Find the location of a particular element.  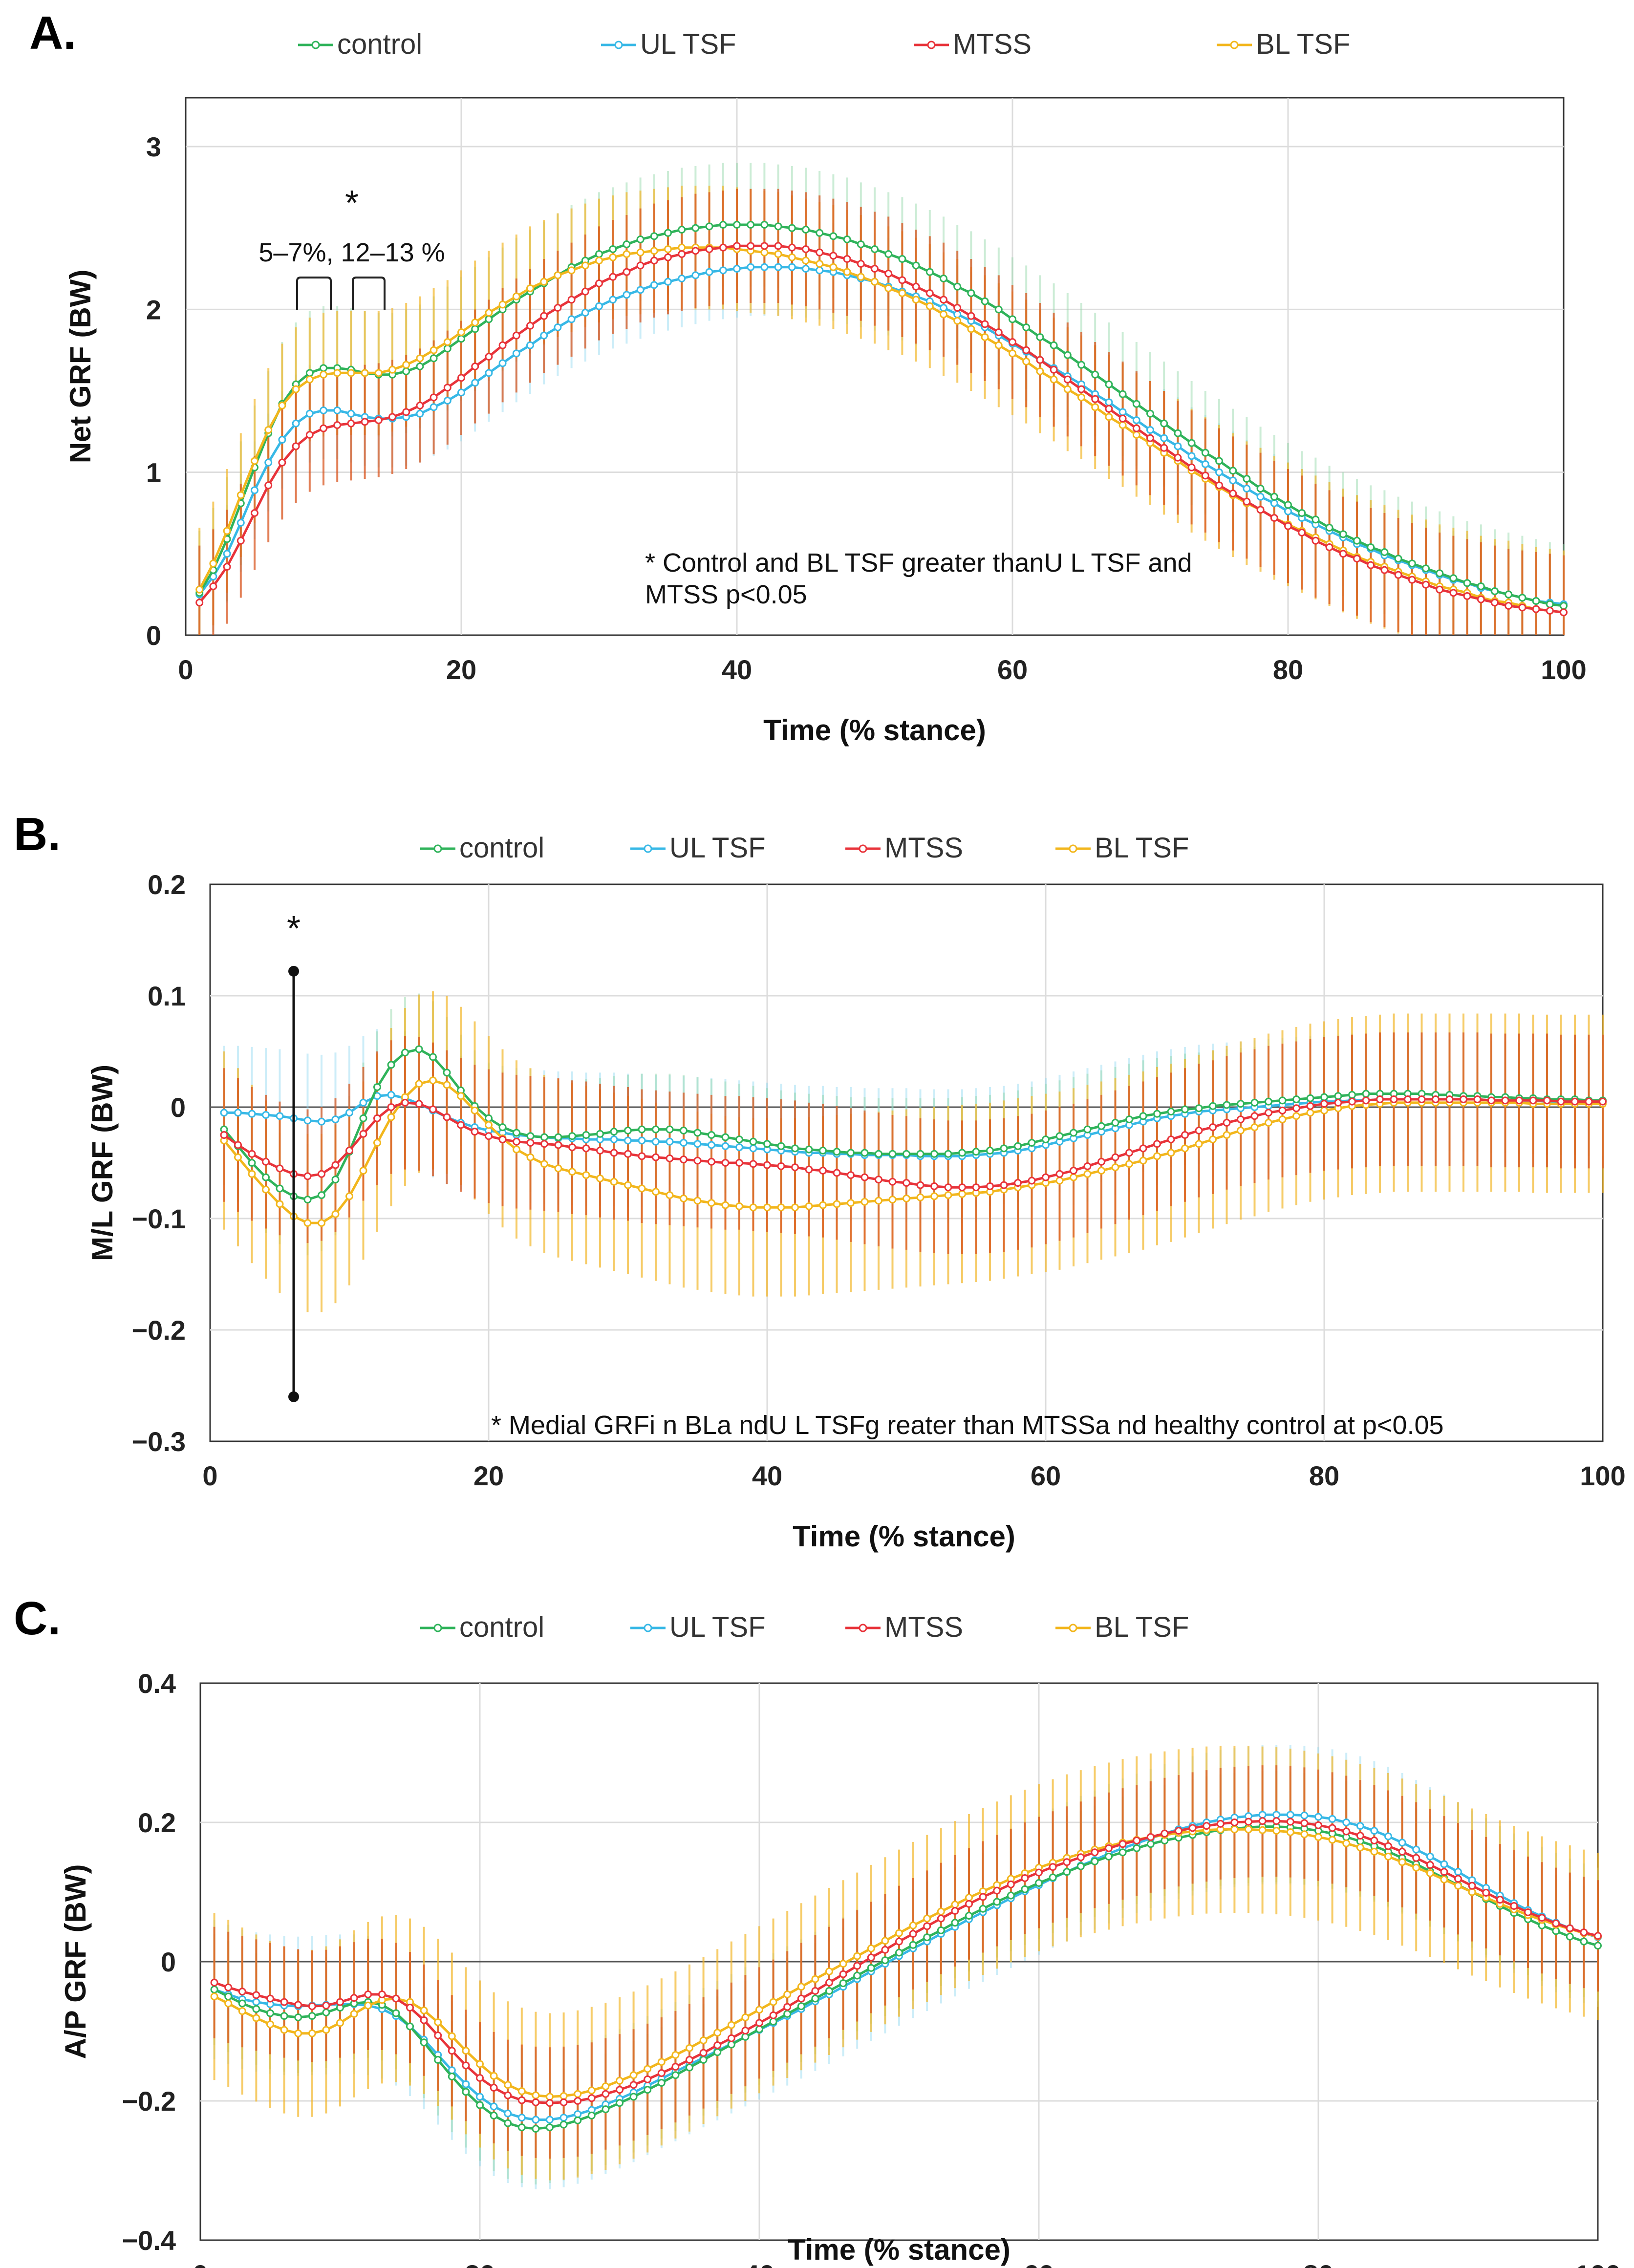

panel-b-y-tick-label: 0 is located at coordinates (178, 1107).